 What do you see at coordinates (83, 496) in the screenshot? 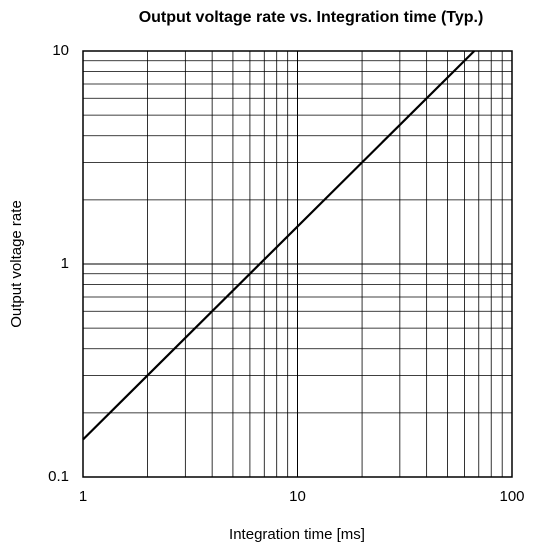
I see `x-tick-label: 1` at bounding box center [83, 496].